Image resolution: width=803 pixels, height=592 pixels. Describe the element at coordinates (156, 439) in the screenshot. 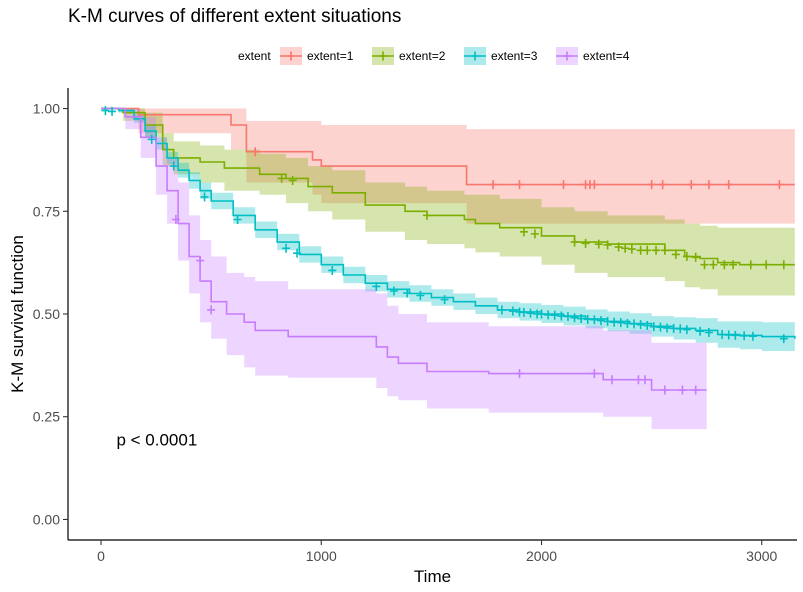

I see `p-value-annotation: p < 0.0001` at that location.